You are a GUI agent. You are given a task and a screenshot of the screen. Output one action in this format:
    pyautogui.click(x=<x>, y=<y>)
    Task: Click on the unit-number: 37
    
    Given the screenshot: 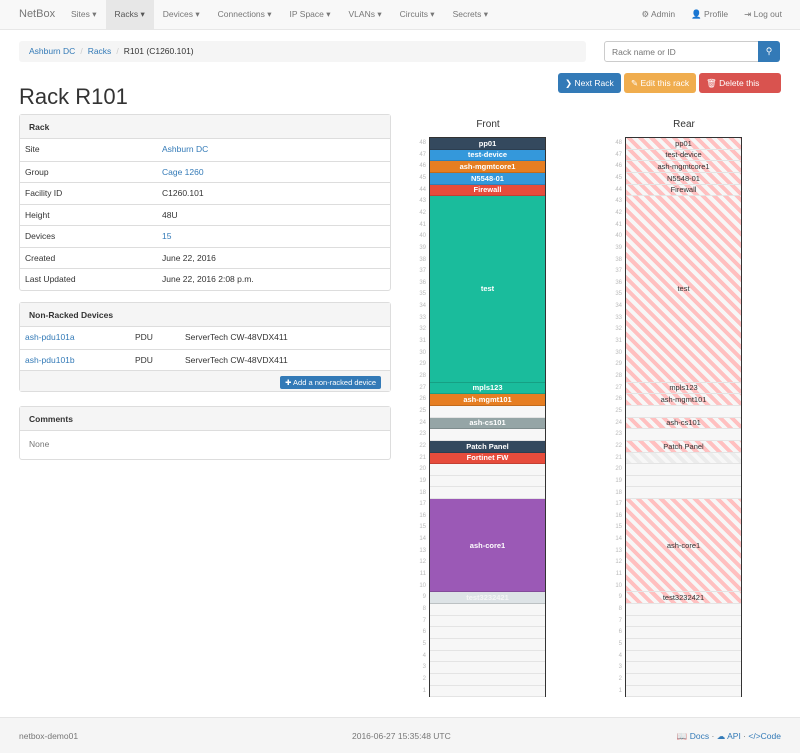 What is the action you would take?
    pyautogui.click(x=422, y=271)
    